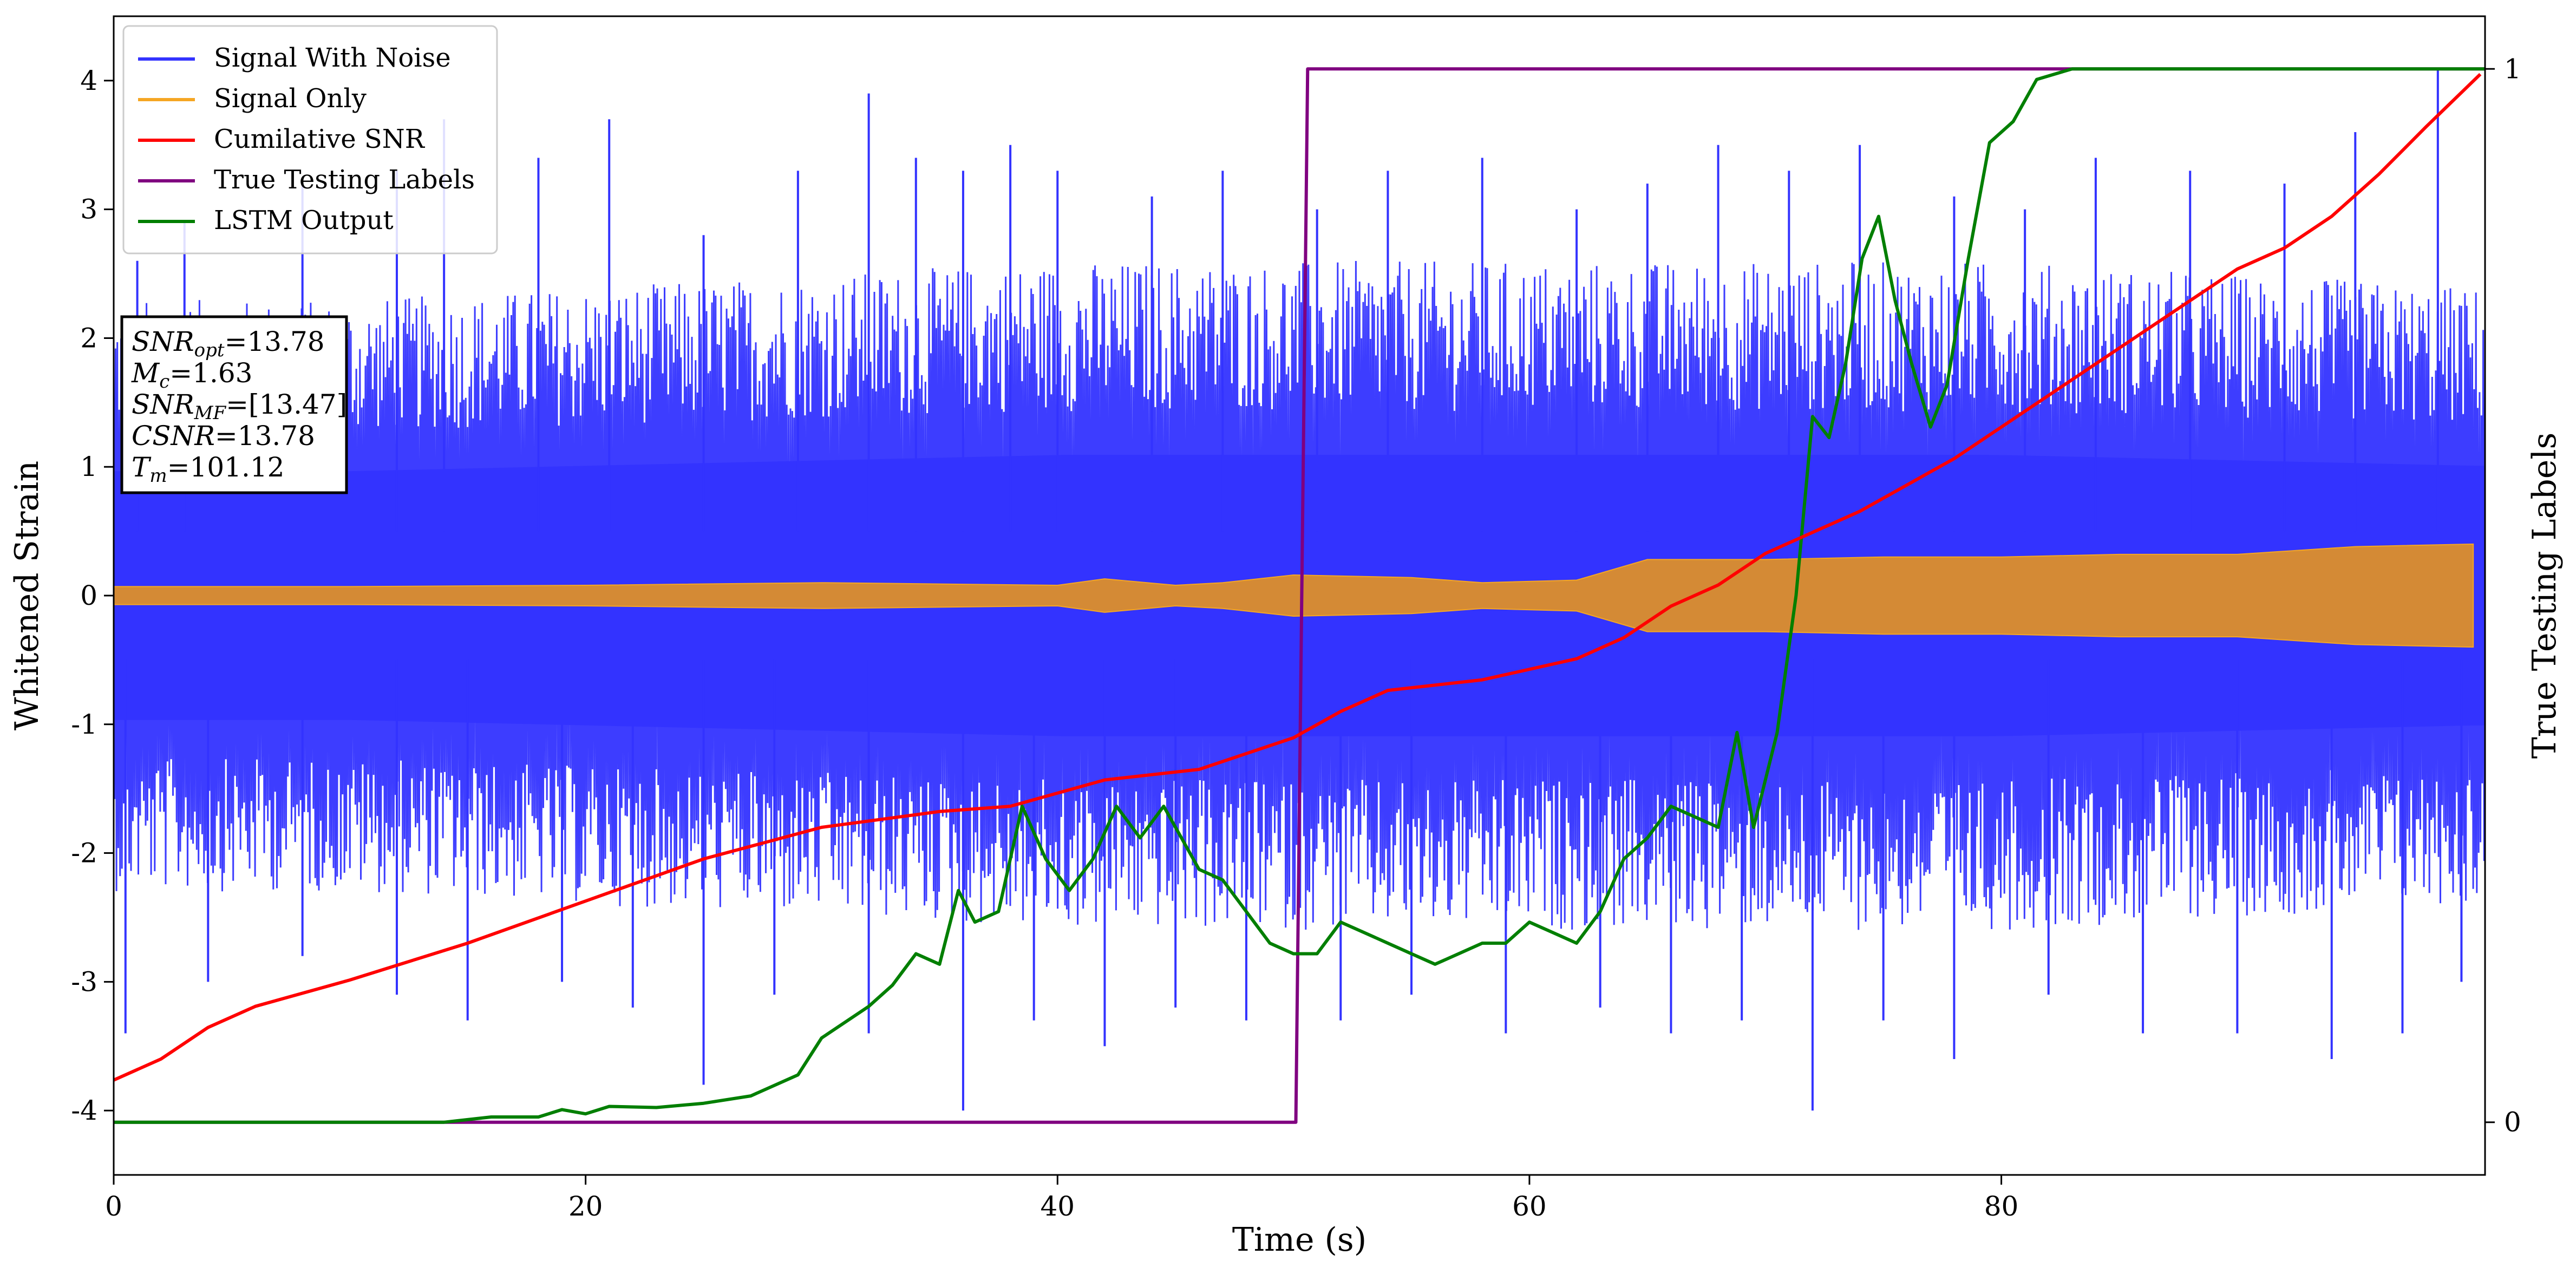 The image size is (2576, 1274). Describe the element at coordinates (1529, 1206) in the screenshot. I see `x-tick-label: 60` at that location.